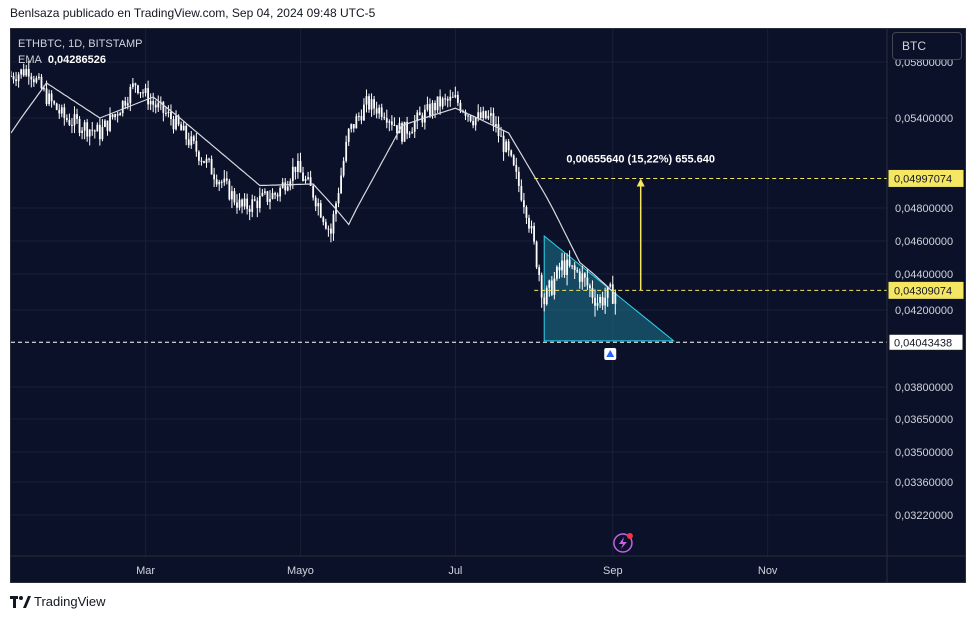  What do you see at coordinates (927, 46) in the screenshot?
I see `currency-button: BTC` at bounding box center [927, 46].